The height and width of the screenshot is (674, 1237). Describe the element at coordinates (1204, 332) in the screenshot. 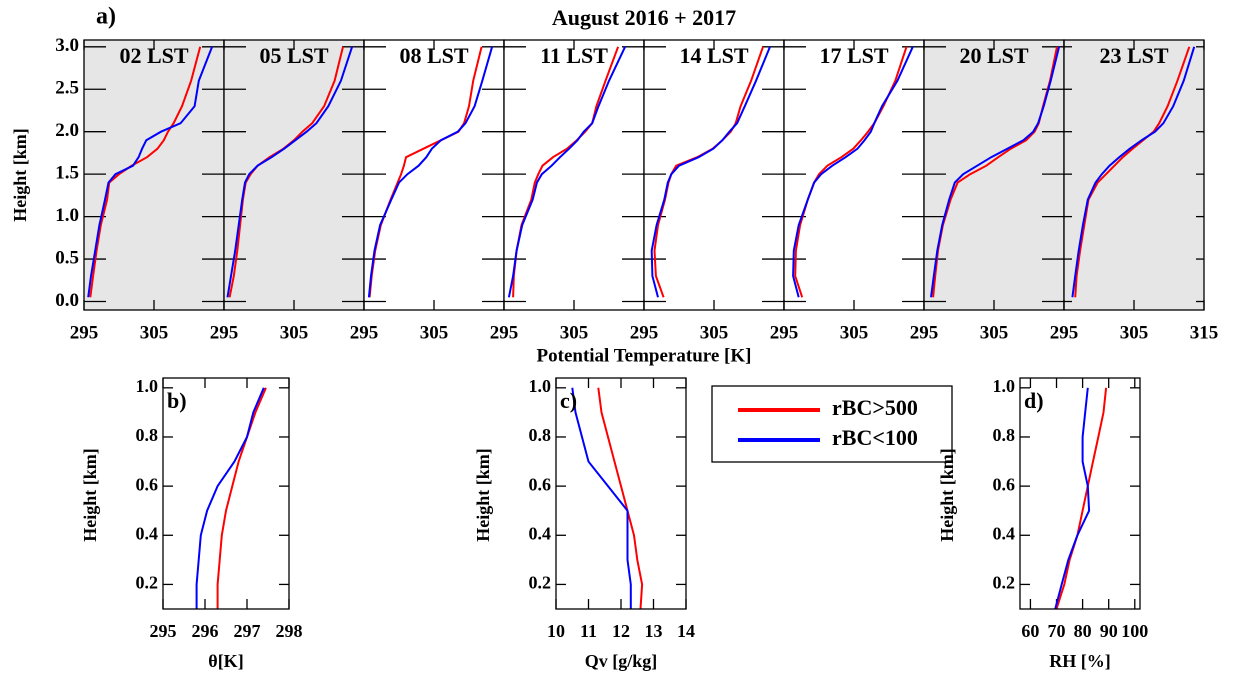

I see `x-tick-label: 315` at that location.